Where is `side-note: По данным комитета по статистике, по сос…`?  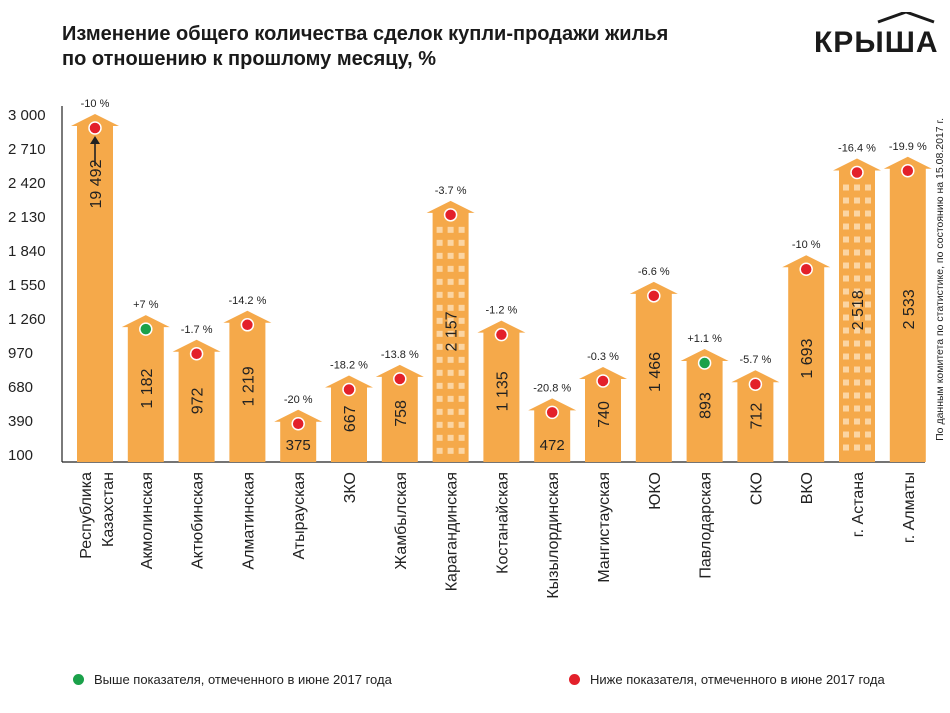 side-note: По данным комитета по статистике, по сос… is located at coordinates (940, 279).